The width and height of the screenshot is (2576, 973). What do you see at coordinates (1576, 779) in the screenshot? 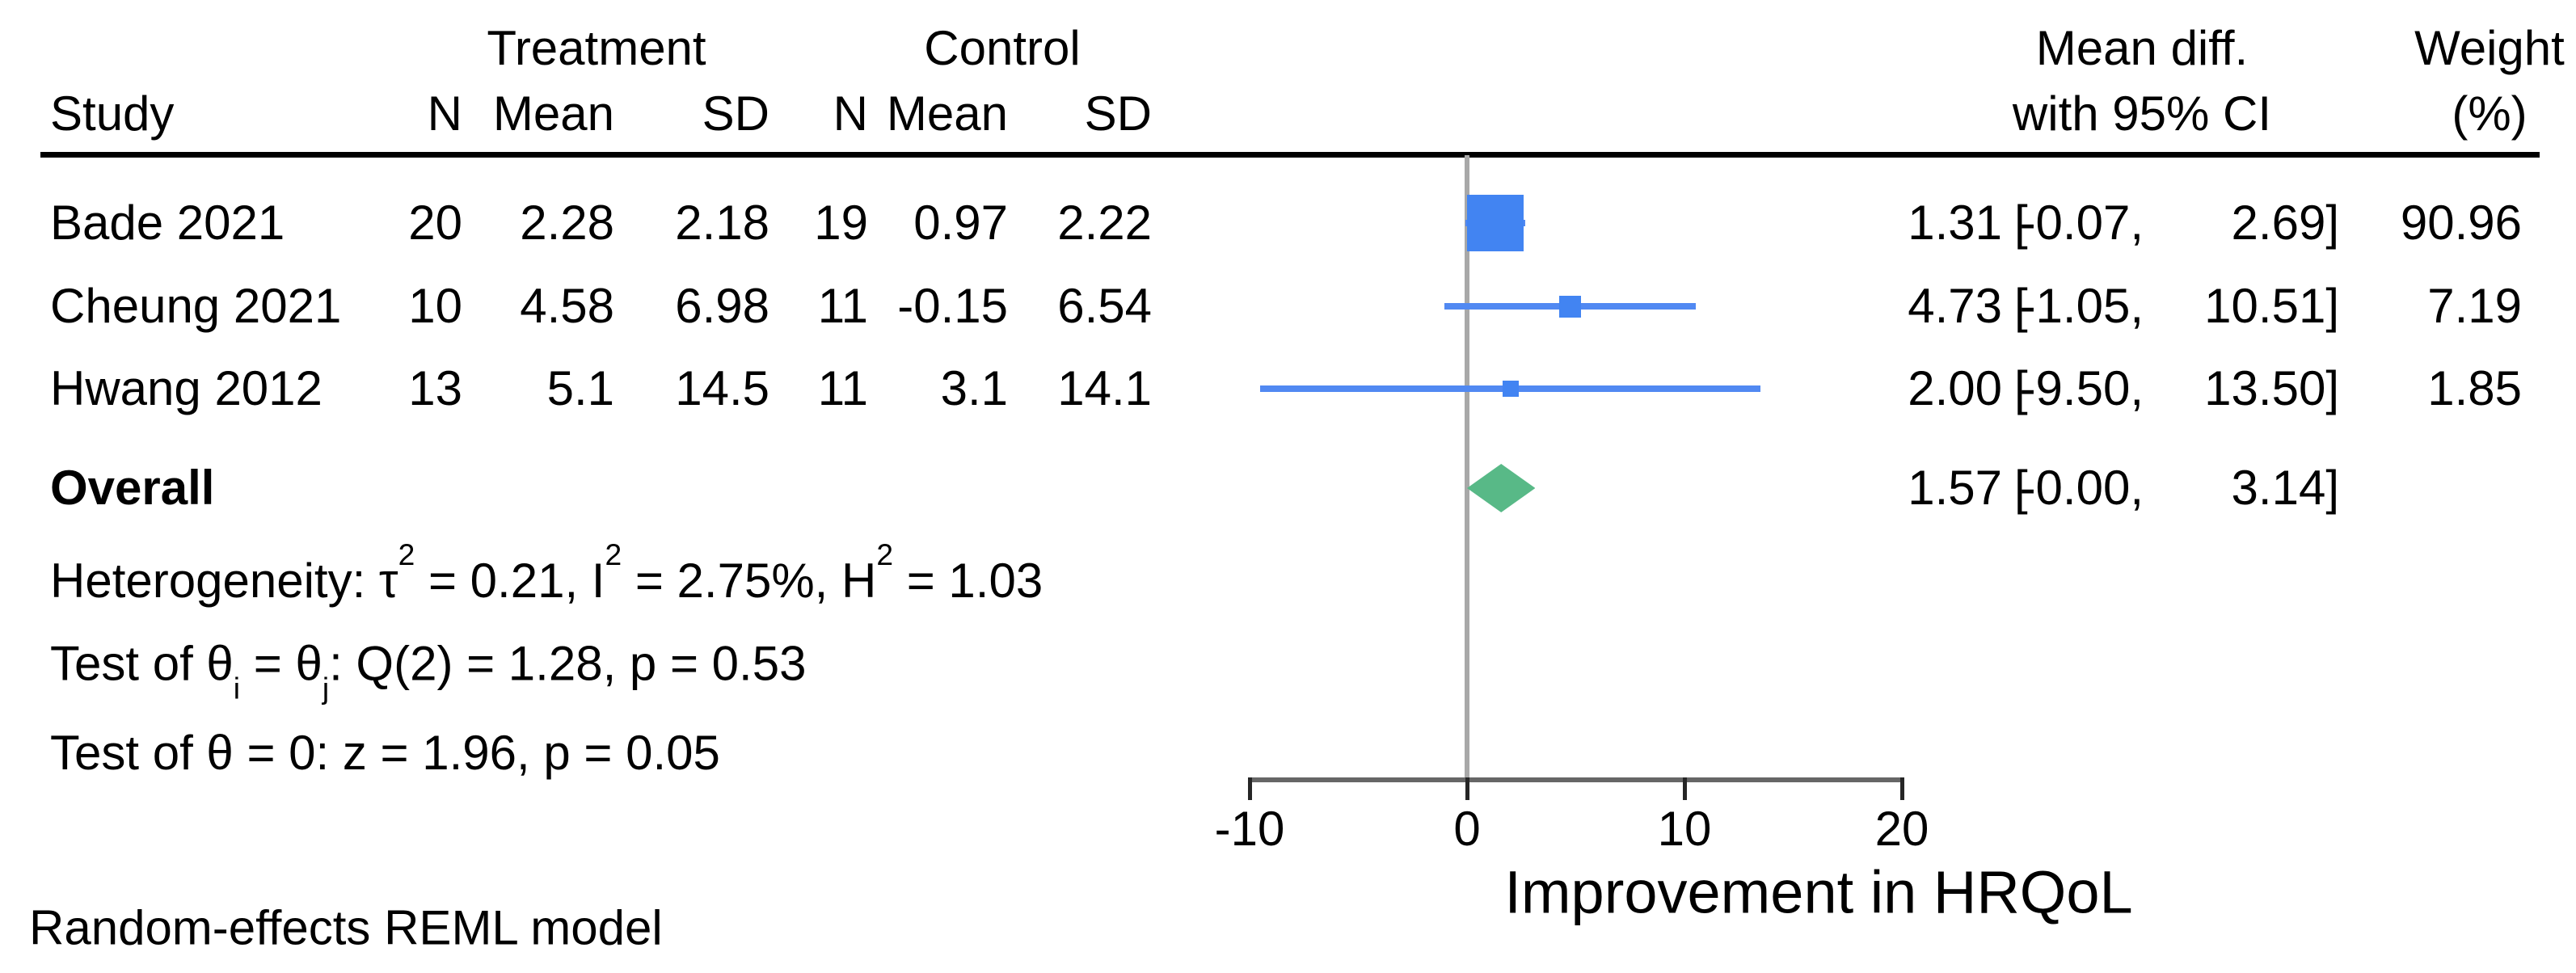
I see `x-axis-line` at bounding box center [1576, 779].